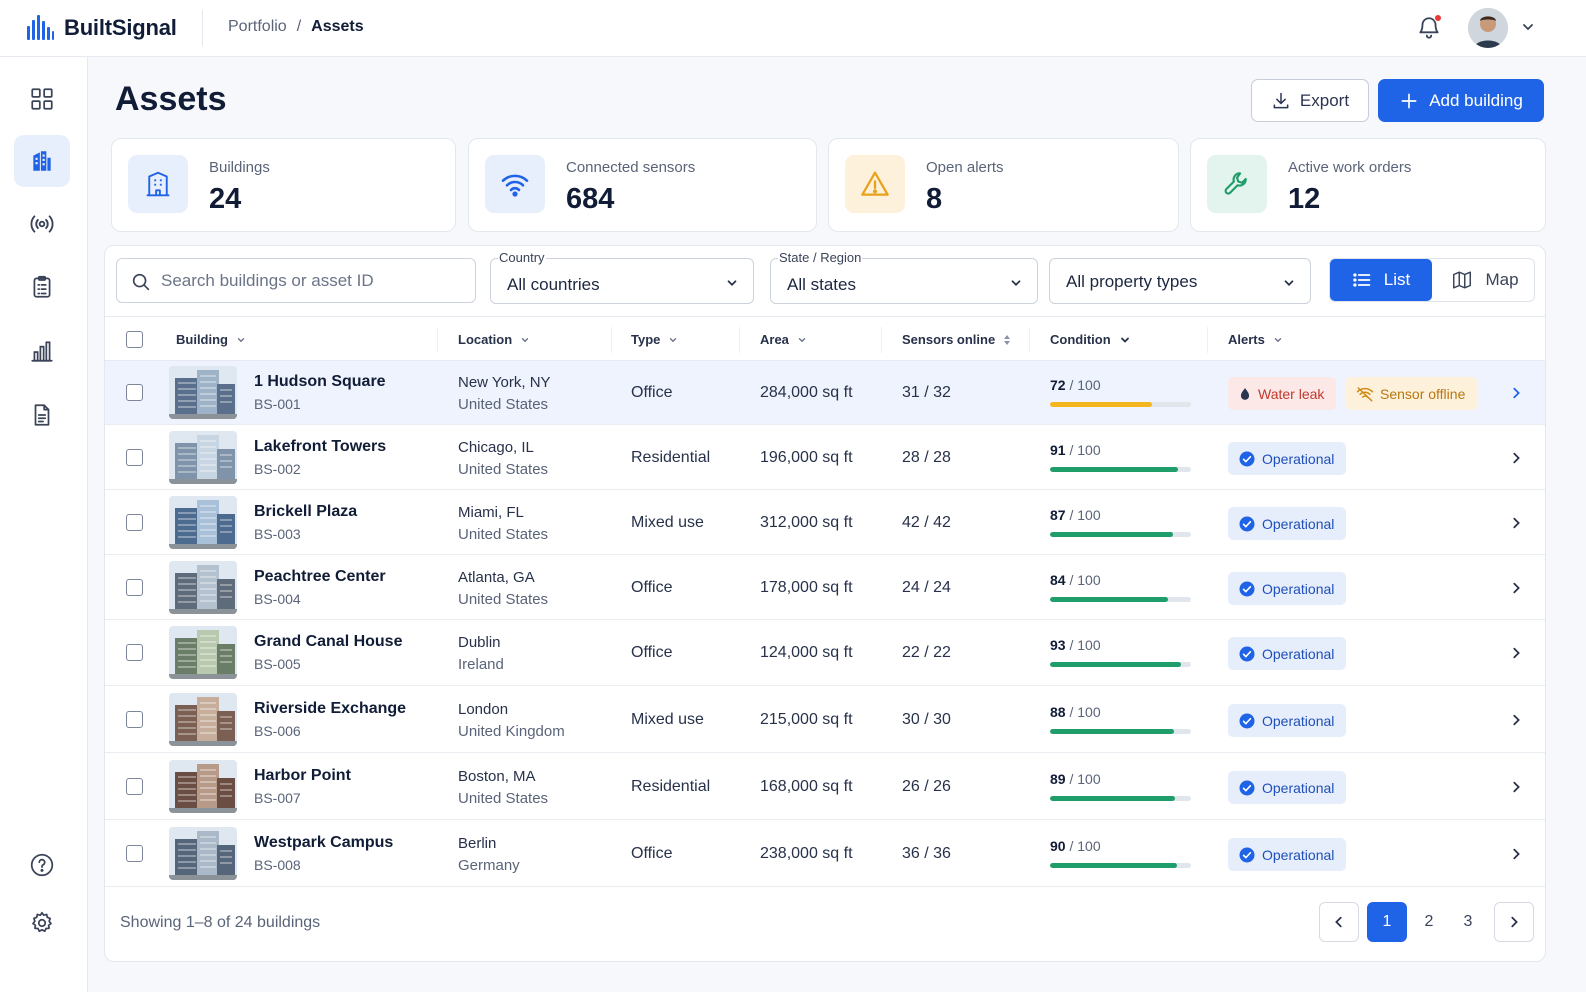 This screenshot has width=1586, height=992. Describe the element at coordinates (1255, 339) in the screenshot. I see `column-header-alerts: Alerts` at that location.